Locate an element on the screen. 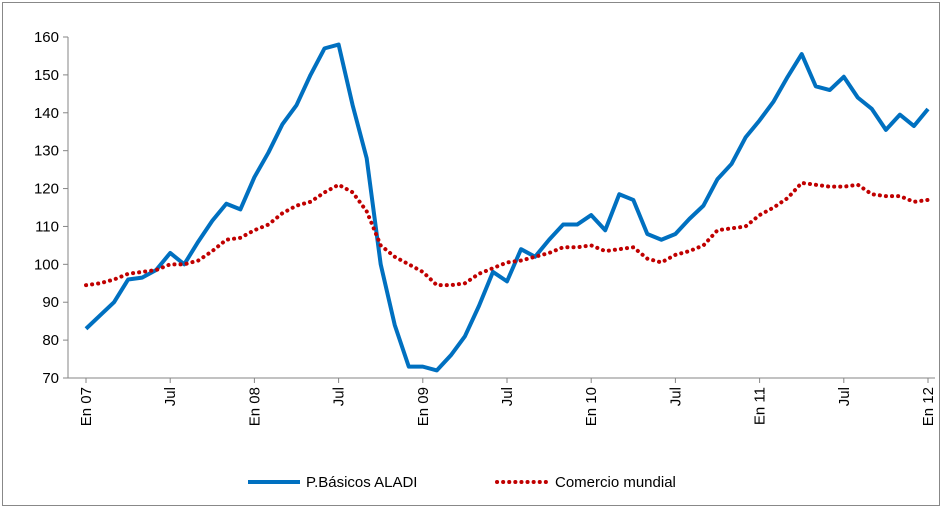  y-tick-label: 100 is located at coordinates (46, 264).